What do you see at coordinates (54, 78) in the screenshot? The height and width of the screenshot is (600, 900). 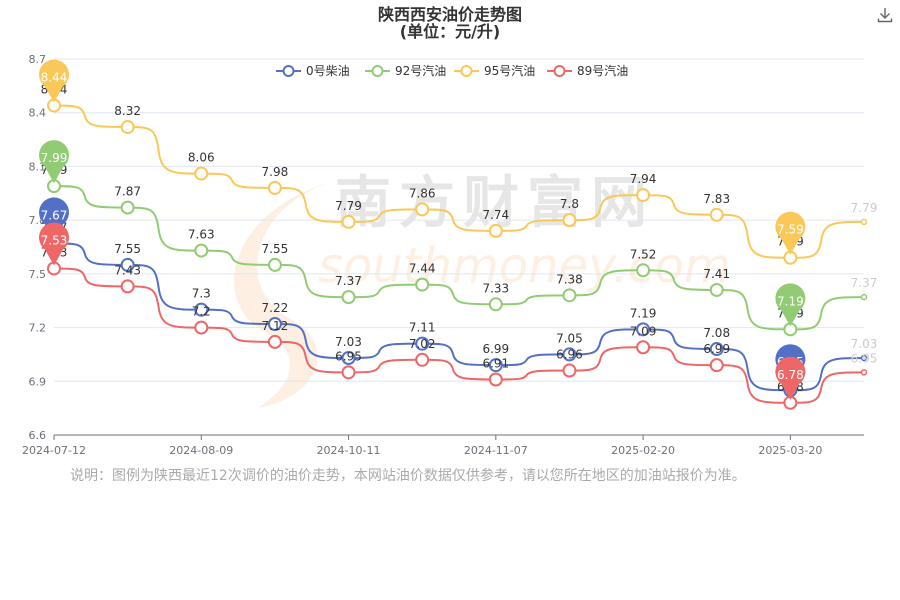 I see `pin-label: 8.44` at bounding box center [54, 78].